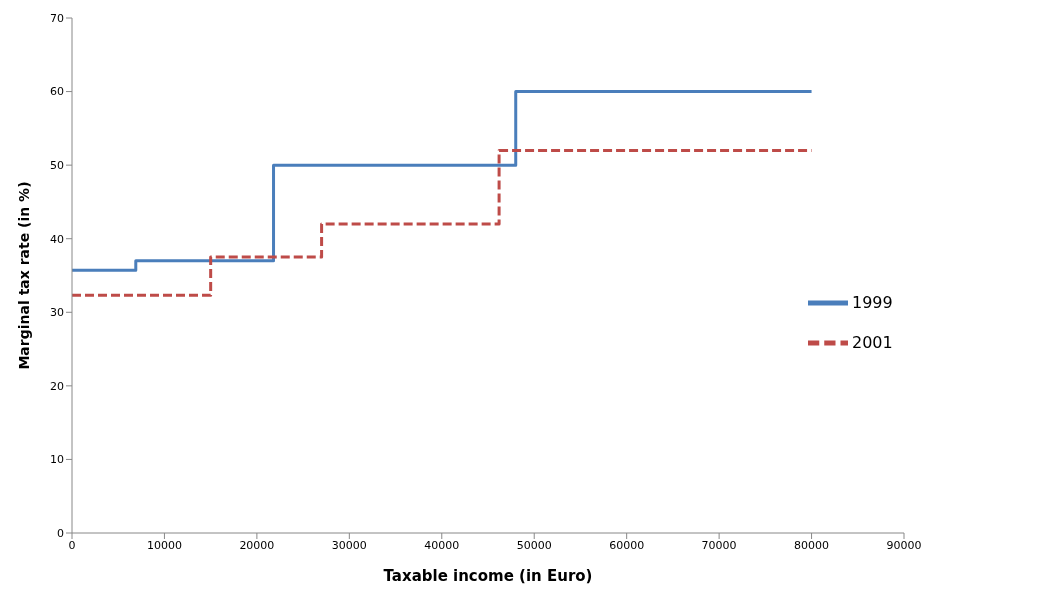  What do you see at coordinates (164, 545) in the screenshot?
I see `x-tick-label: 10000` at bounding box center [164, 545].